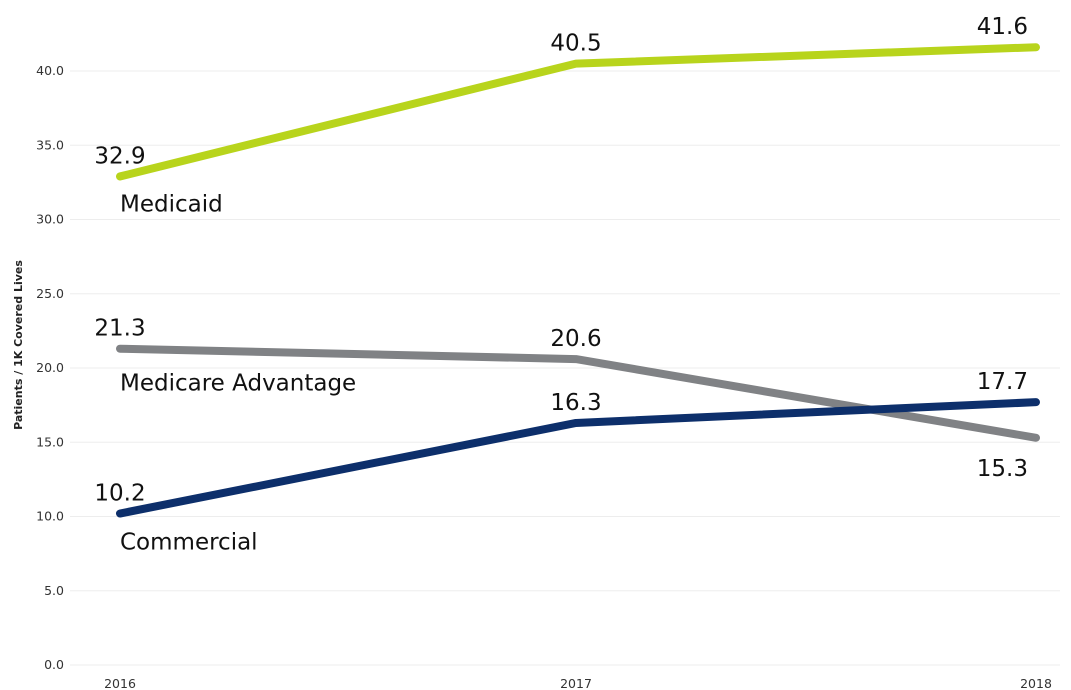  Describe the element at coordinates (119, 329) in the screenshot. I see `data-label: 21.3` at that location.